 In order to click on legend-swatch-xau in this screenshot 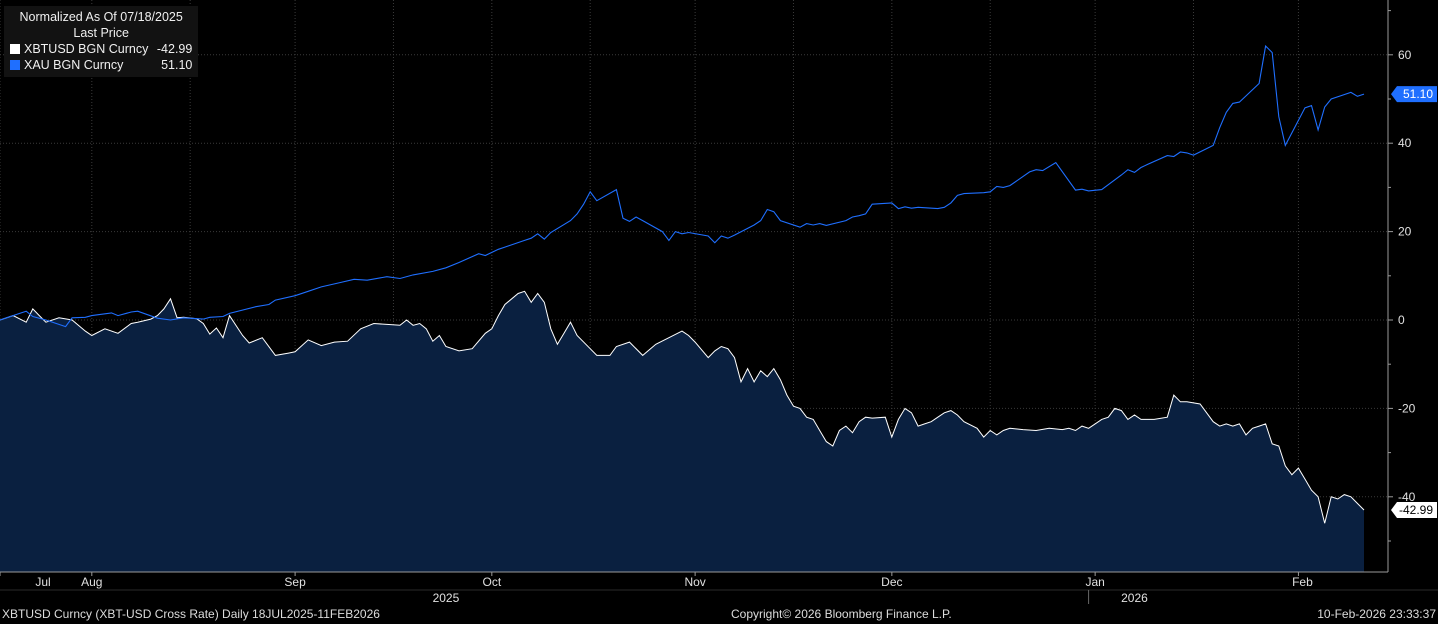, I will do `click(15, 65)`.